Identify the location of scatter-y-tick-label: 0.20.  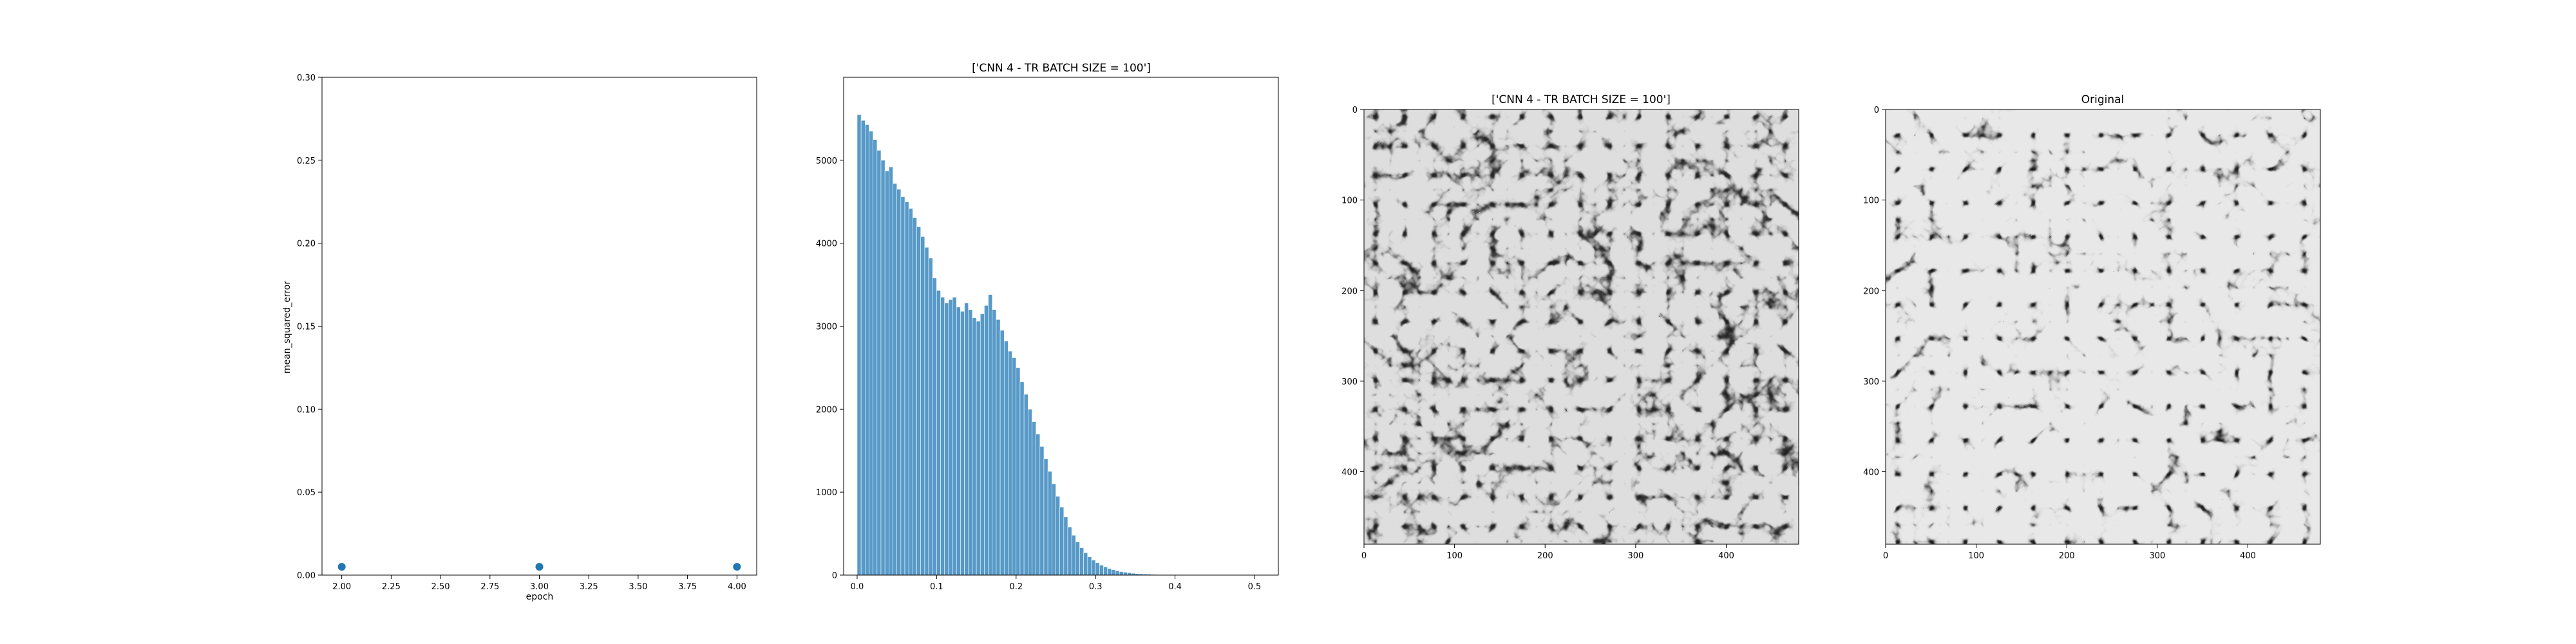
(306, 245).